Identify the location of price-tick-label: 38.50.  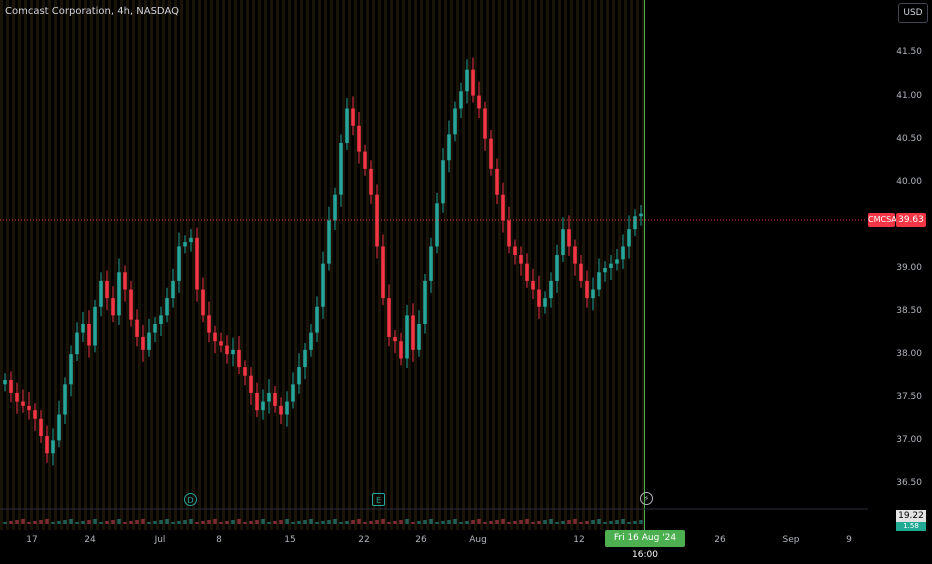
(909, 311).